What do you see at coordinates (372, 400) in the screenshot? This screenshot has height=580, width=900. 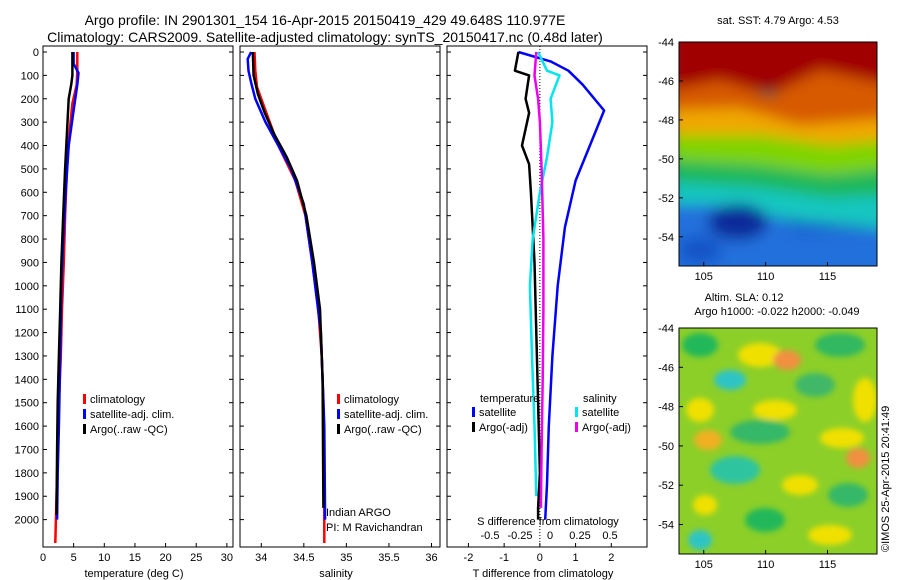 I see `salinity-legend-label: climatology` at bounding box center [372, 400].